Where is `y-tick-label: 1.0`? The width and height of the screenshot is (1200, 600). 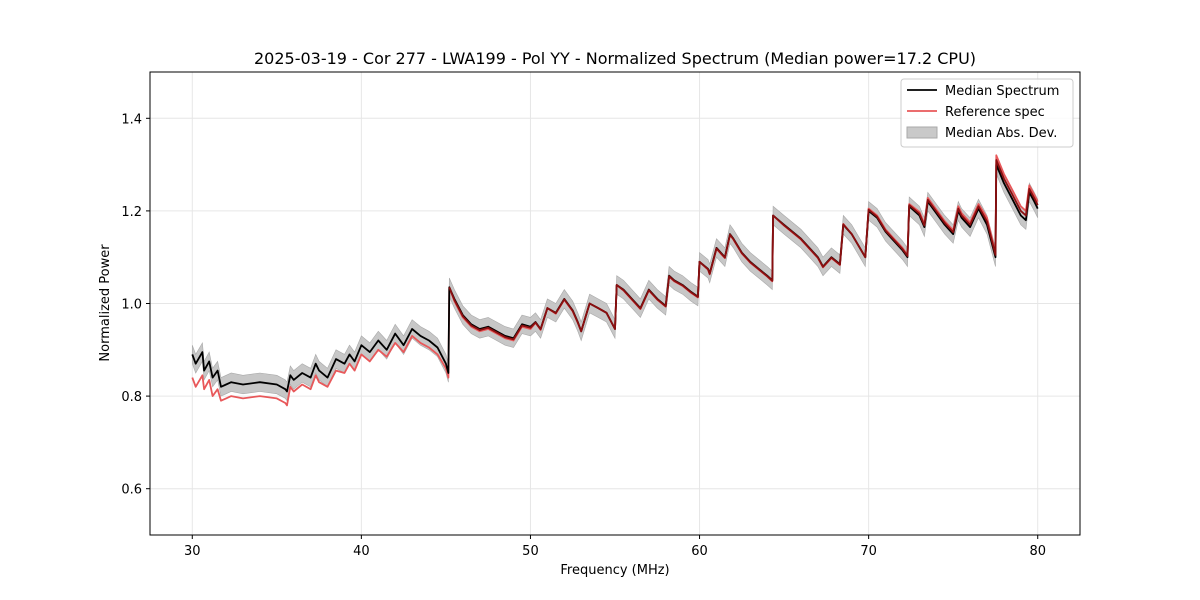 y-tick-label: 1.0 is located at coordinates (131, 305).